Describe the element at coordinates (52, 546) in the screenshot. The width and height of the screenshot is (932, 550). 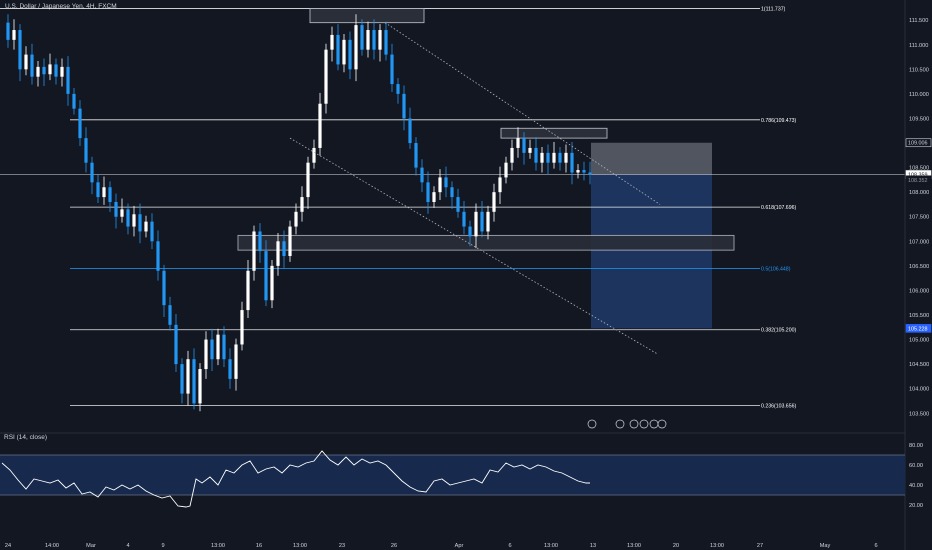
I see `time-tick: 14:00` at that location.